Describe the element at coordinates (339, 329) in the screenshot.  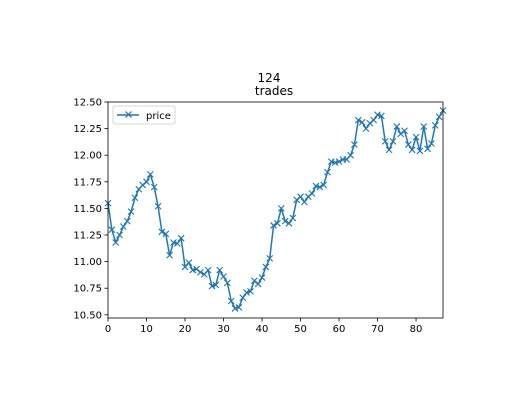
I see `x-tick-label: 60` at that location.